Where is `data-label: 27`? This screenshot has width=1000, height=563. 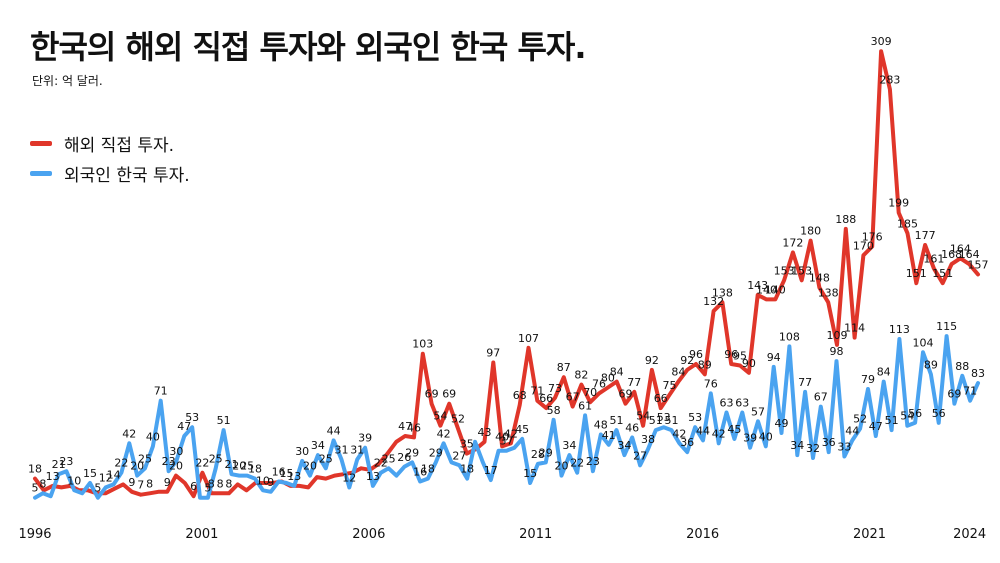 data-label: 27 is located at coordinates (459, 455).